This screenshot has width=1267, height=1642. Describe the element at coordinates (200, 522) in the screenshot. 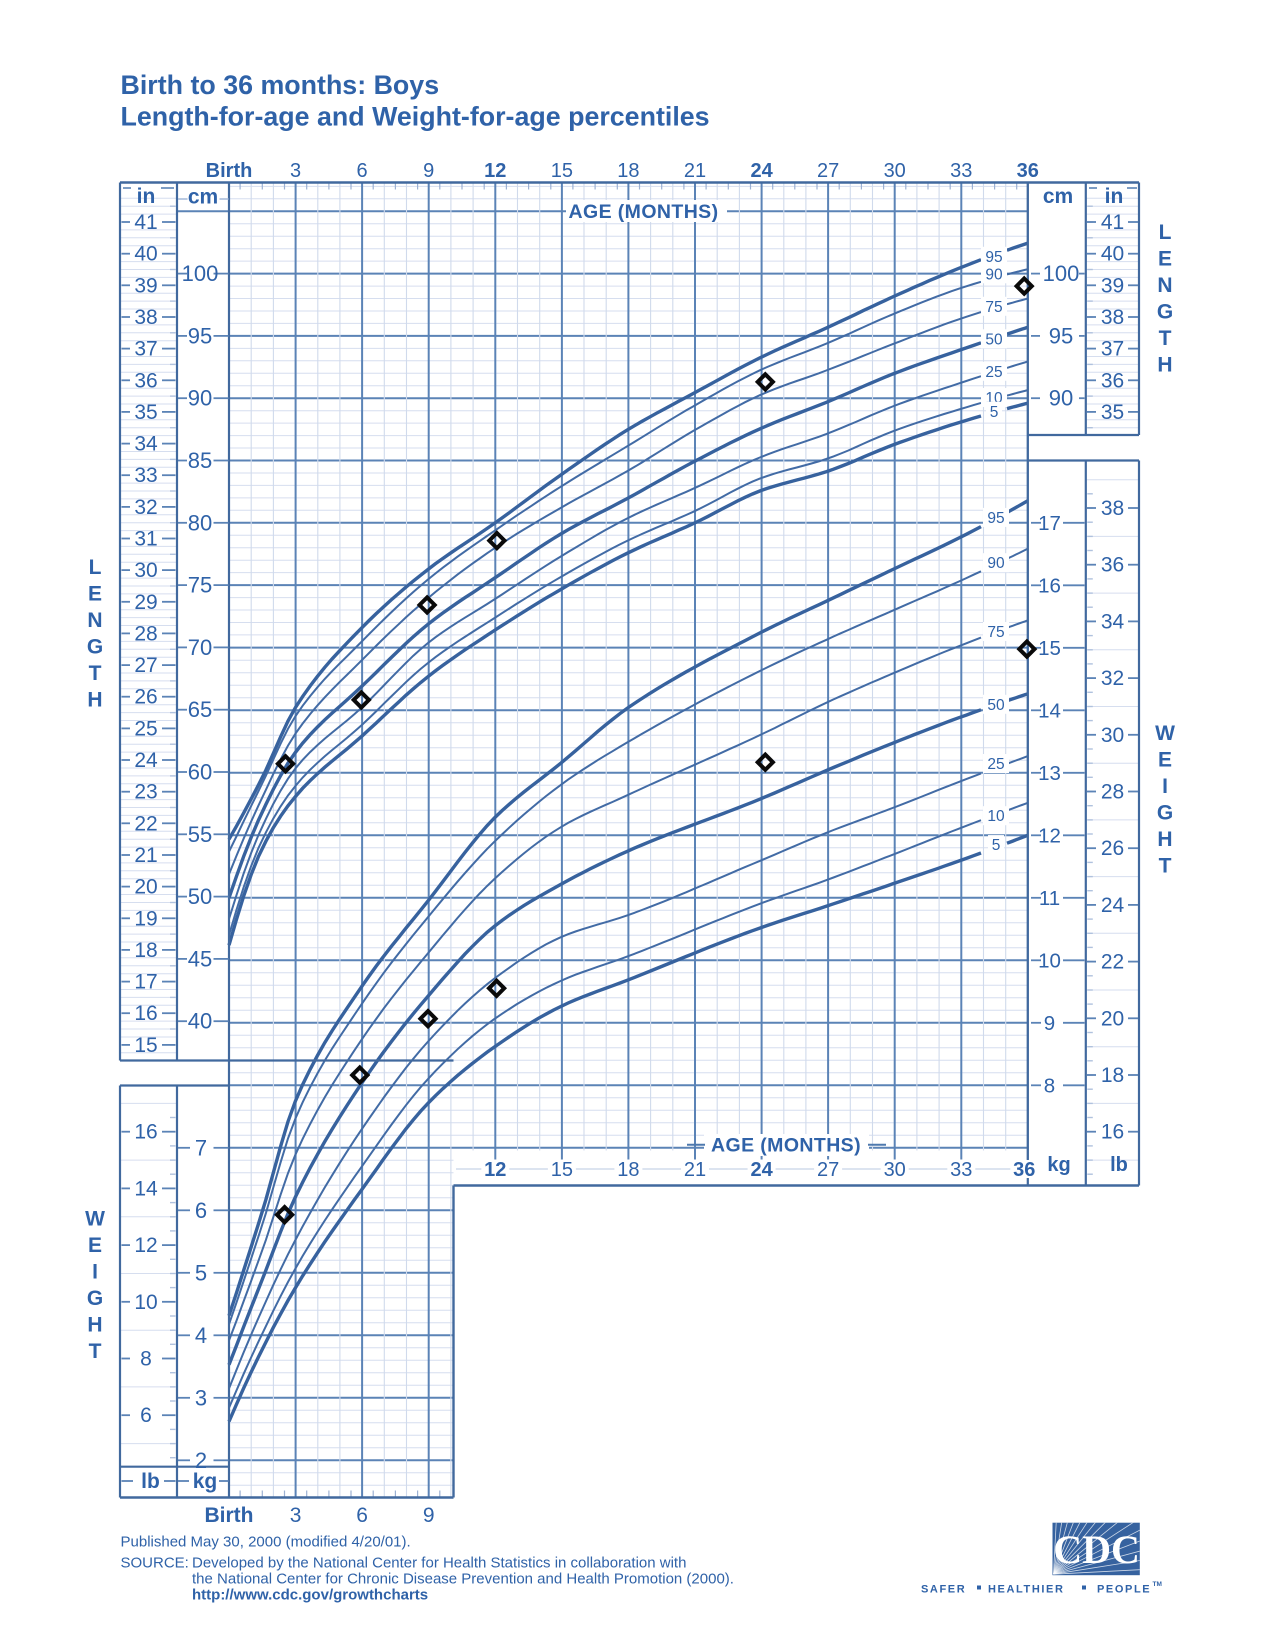

I see `svg-text: 80` at that location.